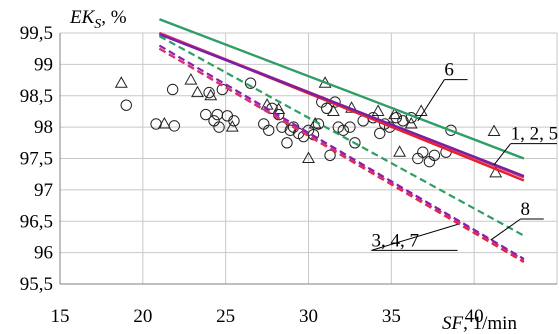 The width and height of the screenshot is (559, 334). Describe the element at coordinates (474, 316) in the screenshot. I see `x-tick-label: 40` at that location.